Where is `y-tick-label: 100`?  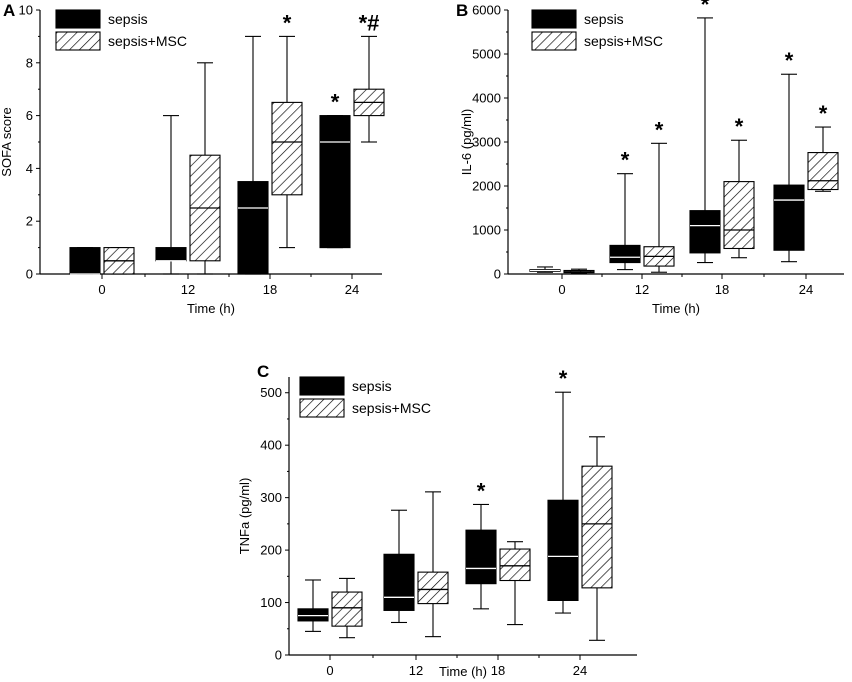 y-tick-label: 100 is located at coordinates (271, 602).